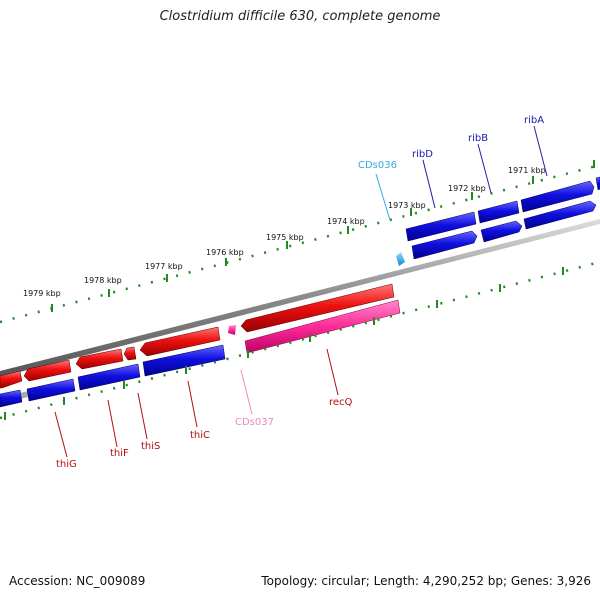  What do you see at coordinates (540, 151) in the screenshot?
I see `leader-ribA` at bounding box center [540, 151].